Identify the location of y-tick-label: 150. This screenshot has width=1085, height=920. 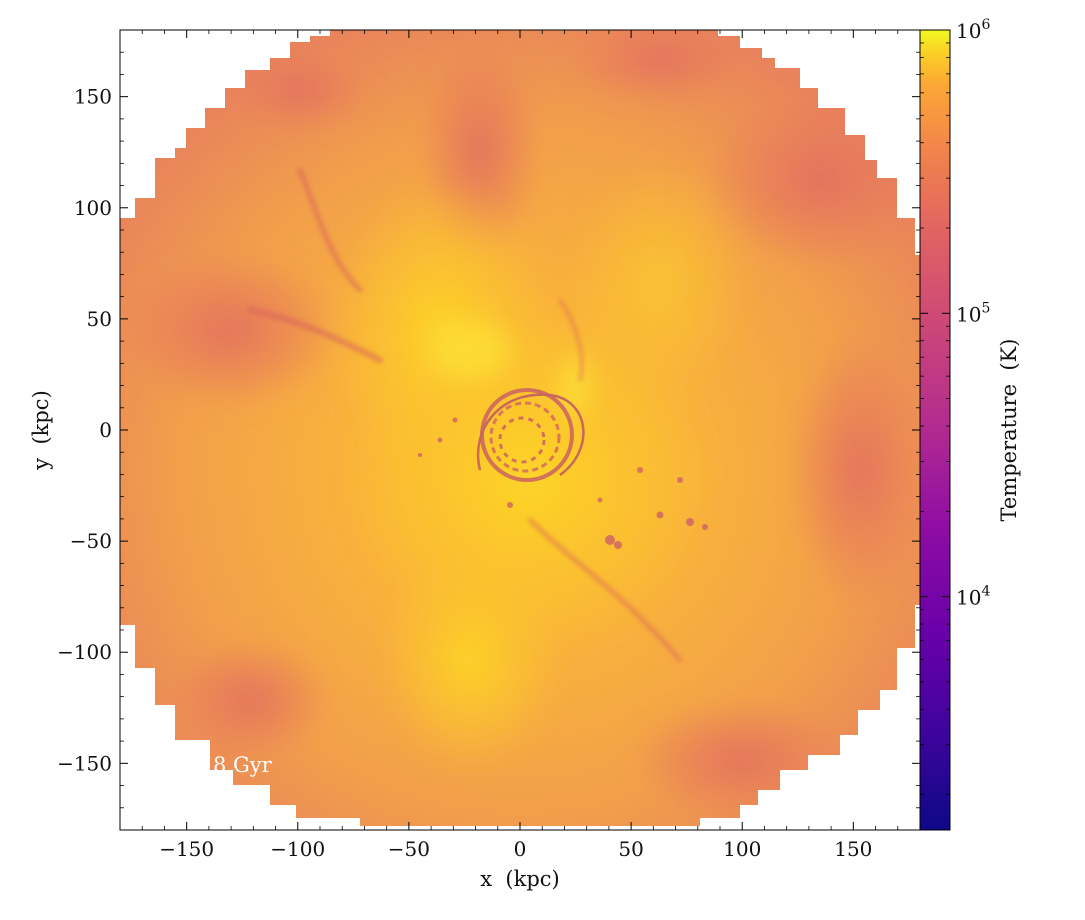
(93, 97).